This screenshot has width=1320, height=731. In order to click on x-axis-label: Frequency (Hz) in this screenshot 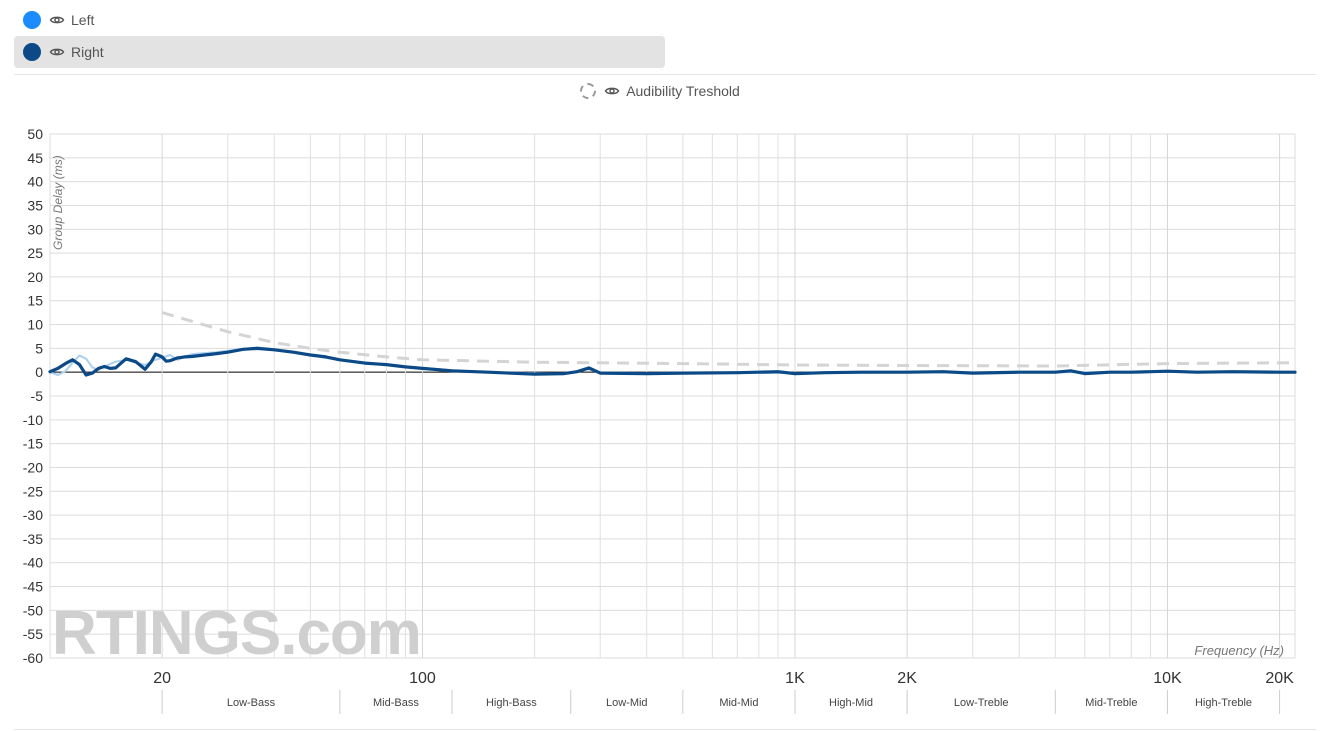, I will do `click(1239, 650)`.